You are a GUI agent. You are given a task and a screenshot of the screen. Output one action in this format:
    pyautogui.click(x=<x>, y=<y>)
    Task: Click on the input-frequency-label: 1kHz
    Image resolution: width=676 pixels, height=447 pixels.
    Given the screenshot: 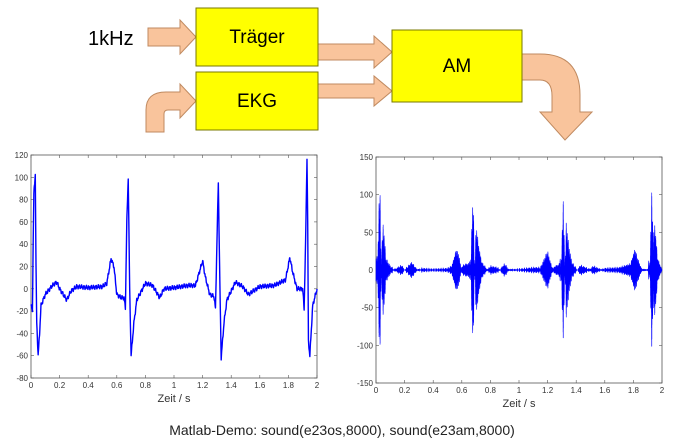 What is the action you would take?
    pyautogui.click(x=111, y=39)
    